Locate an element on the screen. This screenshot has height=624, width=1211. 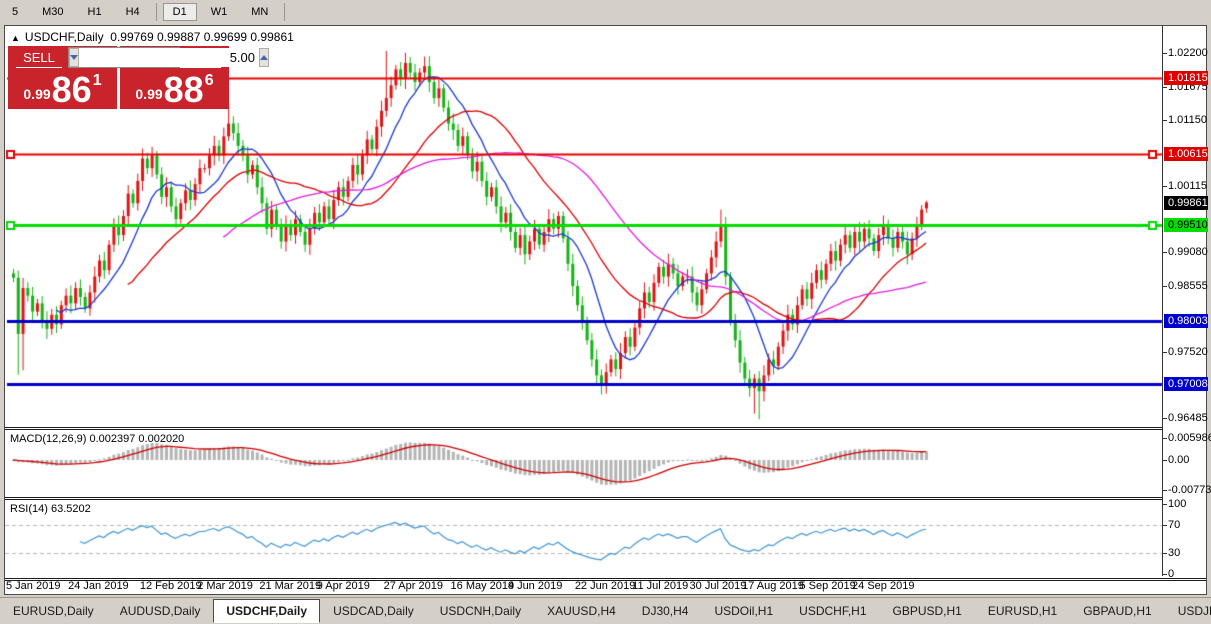
macd-tick-label: -0.007737 is located at coordinates (1186, 490).